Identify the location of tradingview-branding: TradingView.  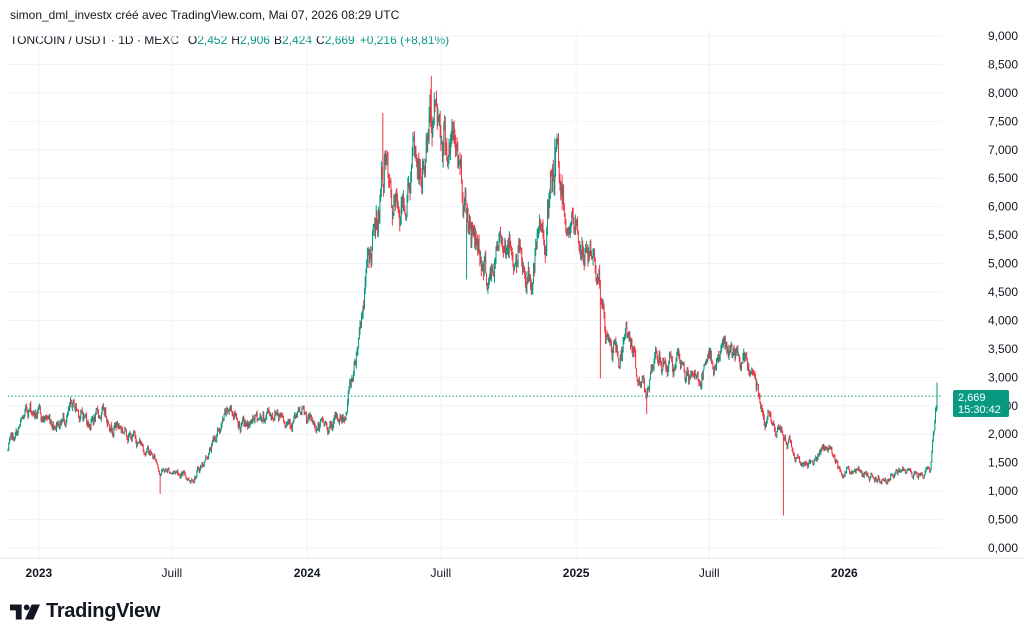
(85, 611).